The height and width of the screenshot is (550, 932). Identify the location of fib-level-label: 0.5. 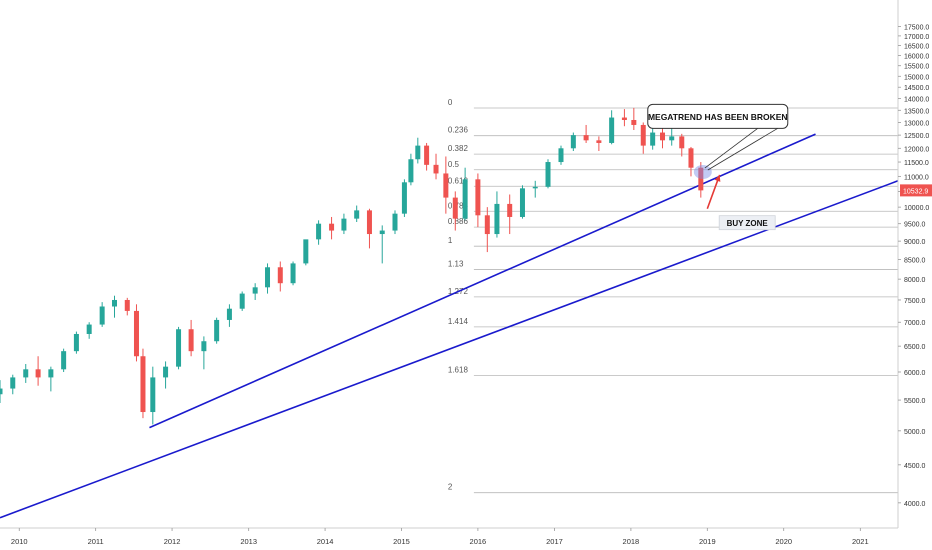
(454, 164).